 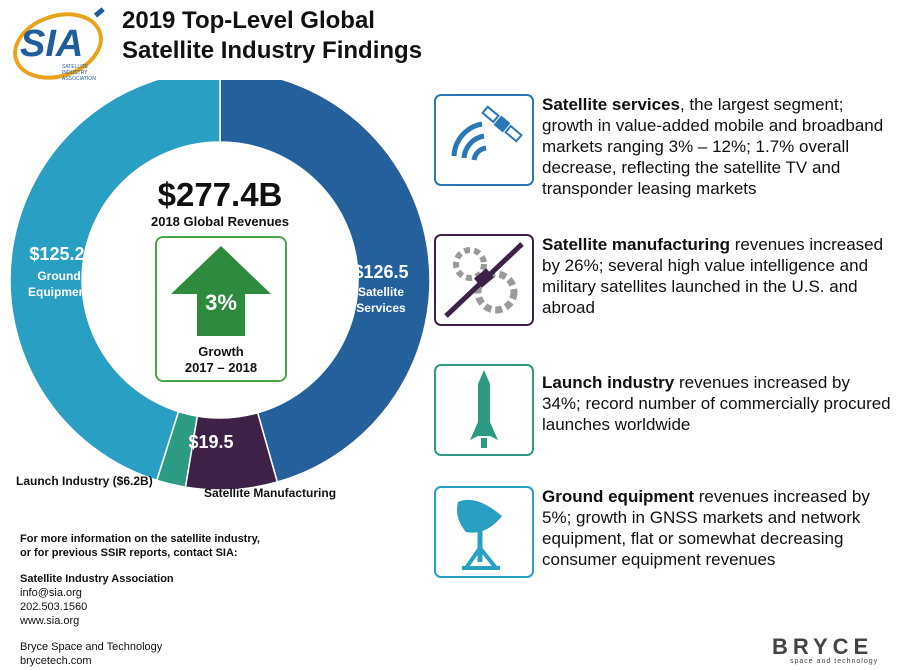 I want to click on bryce-tagline: space and technology, so click(x=834, y=661).